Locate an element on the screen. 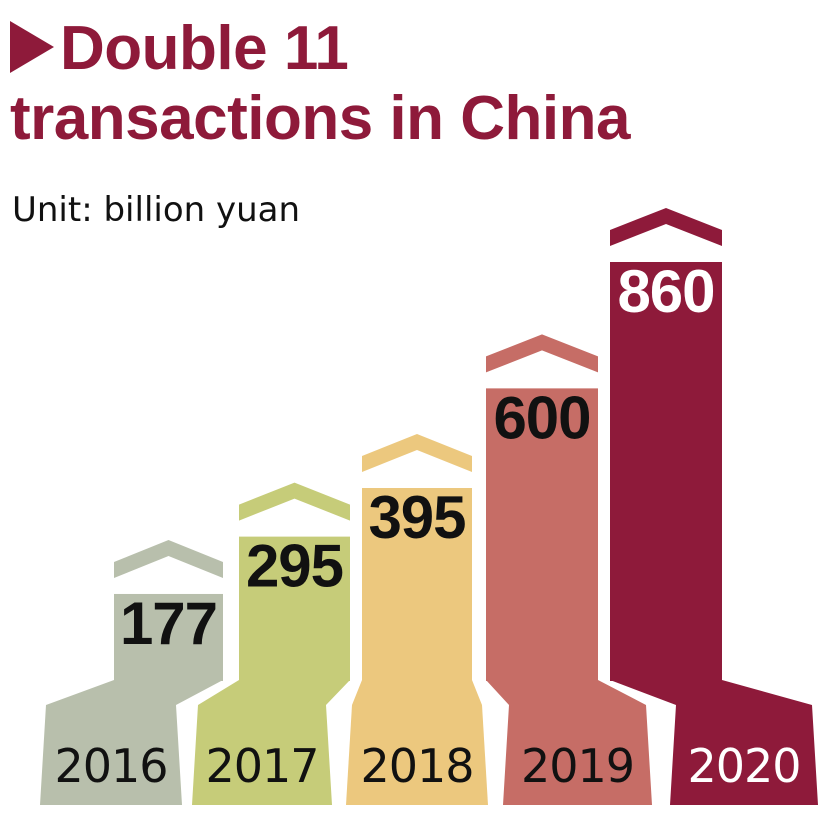  bar-base-2019 is located at coordinates (569, 742).